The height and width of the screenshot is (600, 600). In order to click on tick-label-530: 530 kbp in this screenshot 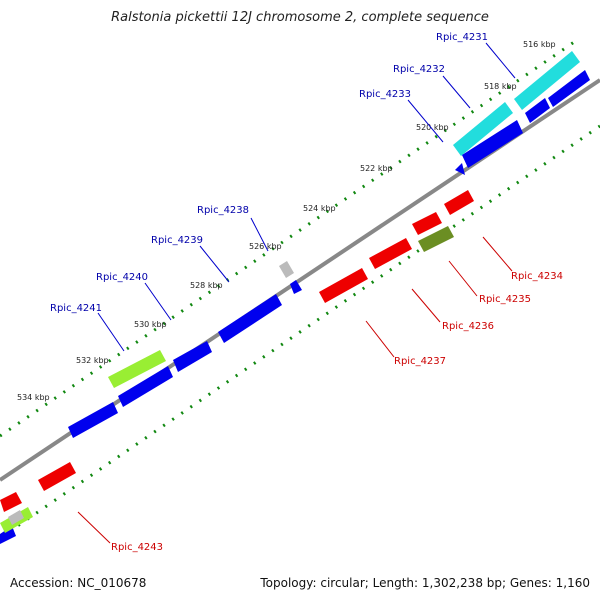, I will do `click(150, 324)`.